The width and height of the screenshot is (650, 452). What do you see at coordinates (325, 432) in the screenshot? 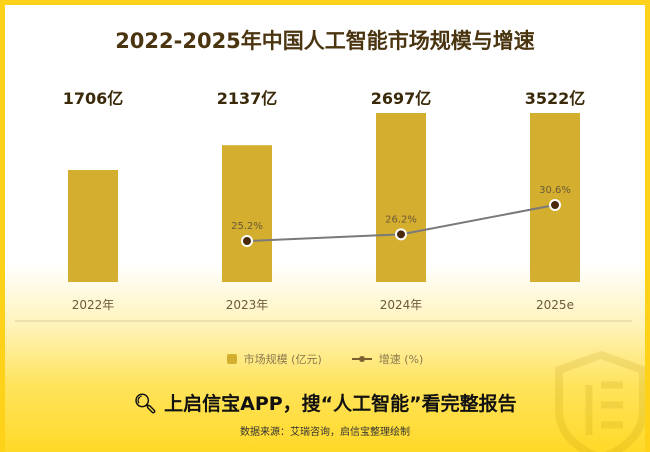
I see `data-source: 数据来源：艾瑞咨询，启信宝整理绘制` at bounding box center [325, 432].